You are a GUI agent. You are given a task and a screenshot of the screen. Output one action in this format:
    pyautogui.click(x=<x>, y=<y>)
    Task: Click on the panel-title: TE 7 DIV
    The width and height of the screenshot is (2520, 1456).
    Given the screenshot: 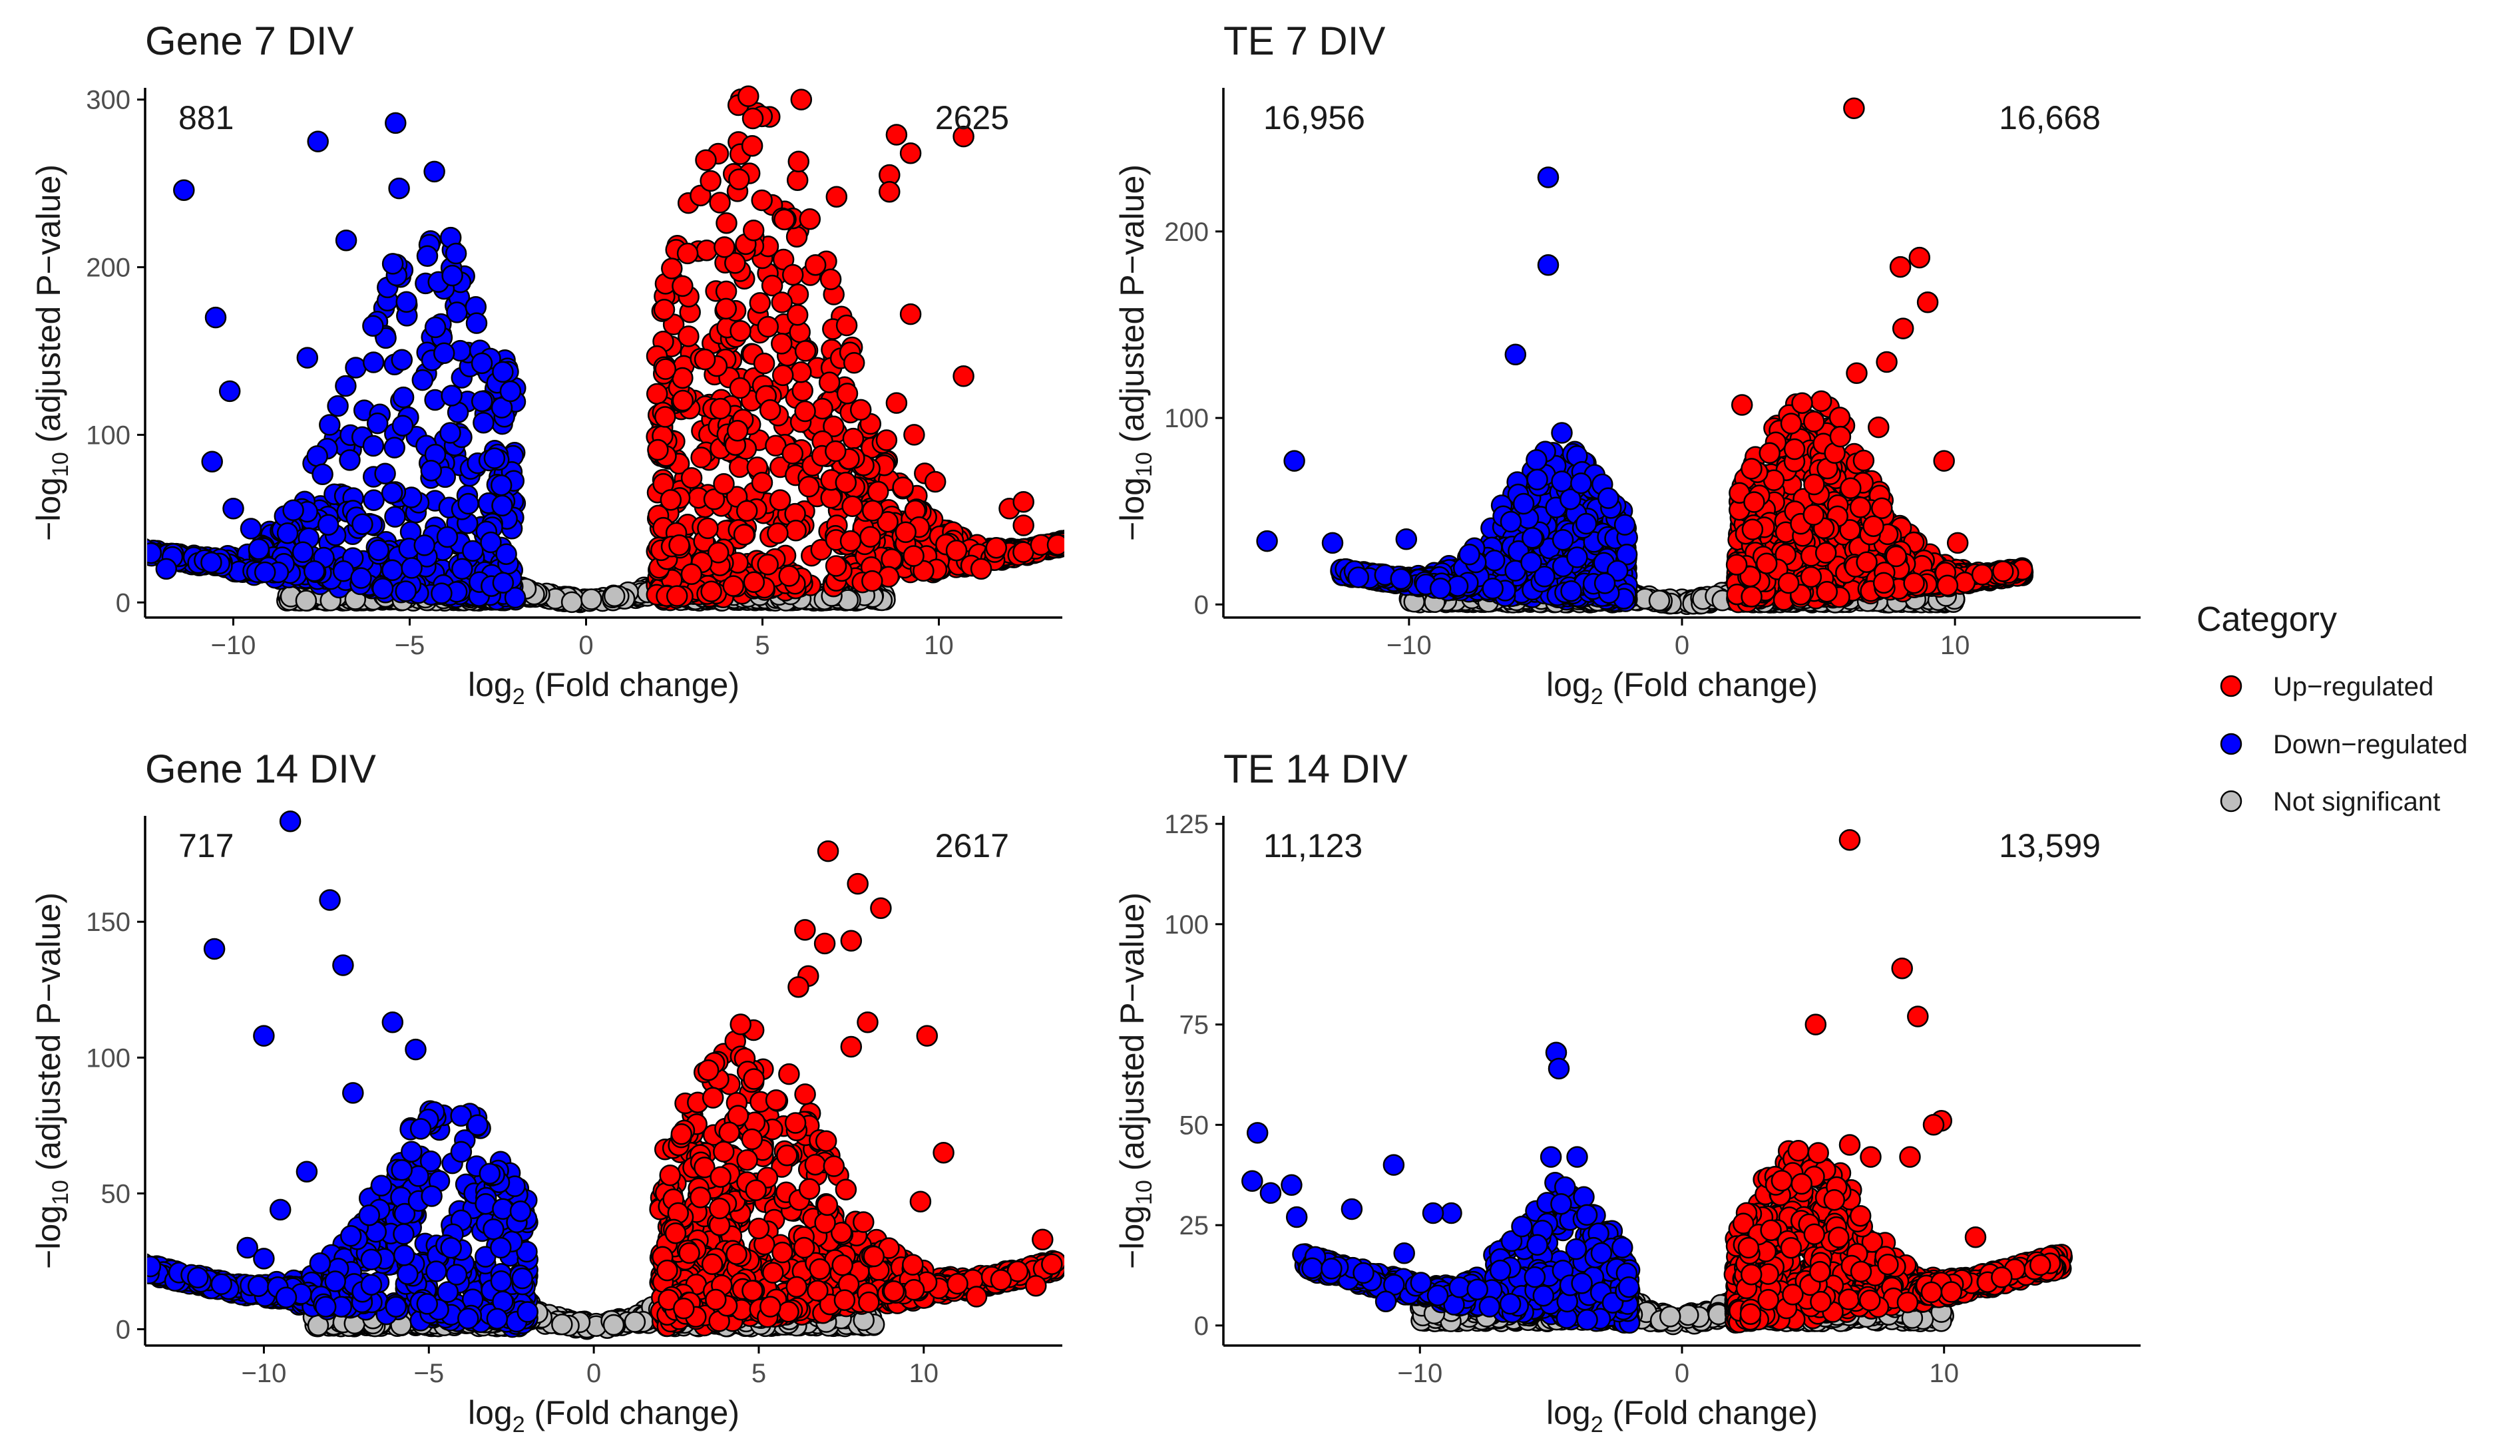 What is the action you would take?
    pyautogui.click(x=1304, y=41)
    